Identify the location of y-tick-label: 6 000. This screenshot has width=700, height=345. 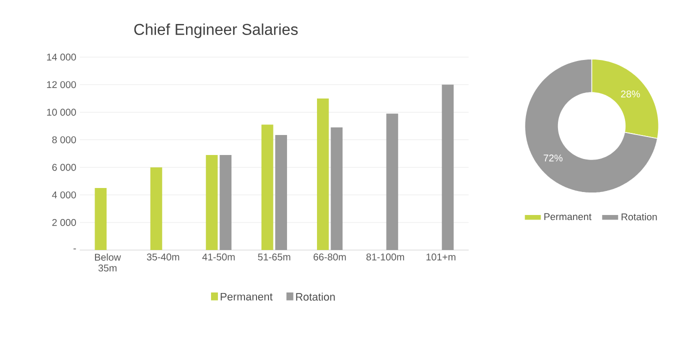
(64, 168).